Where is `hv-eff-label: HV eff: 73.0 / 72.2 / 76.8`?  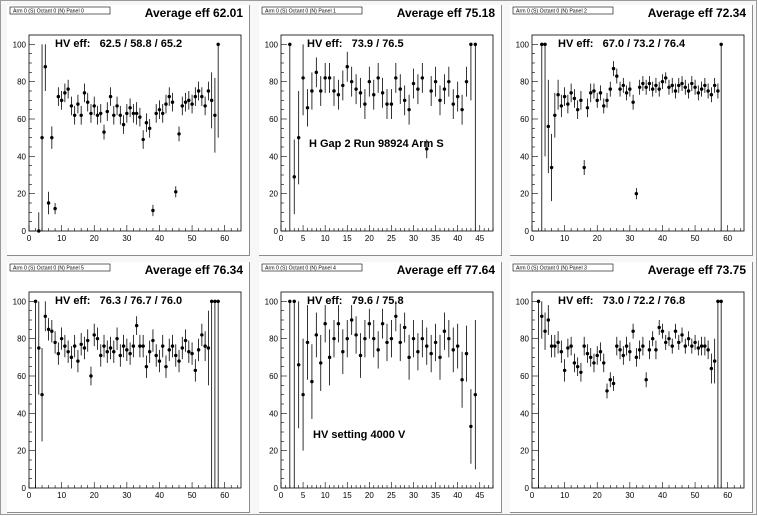 hv-eff-label: HV eff: 73.0 / 72.2 / 76.8 is located at coordinates (621, 301).